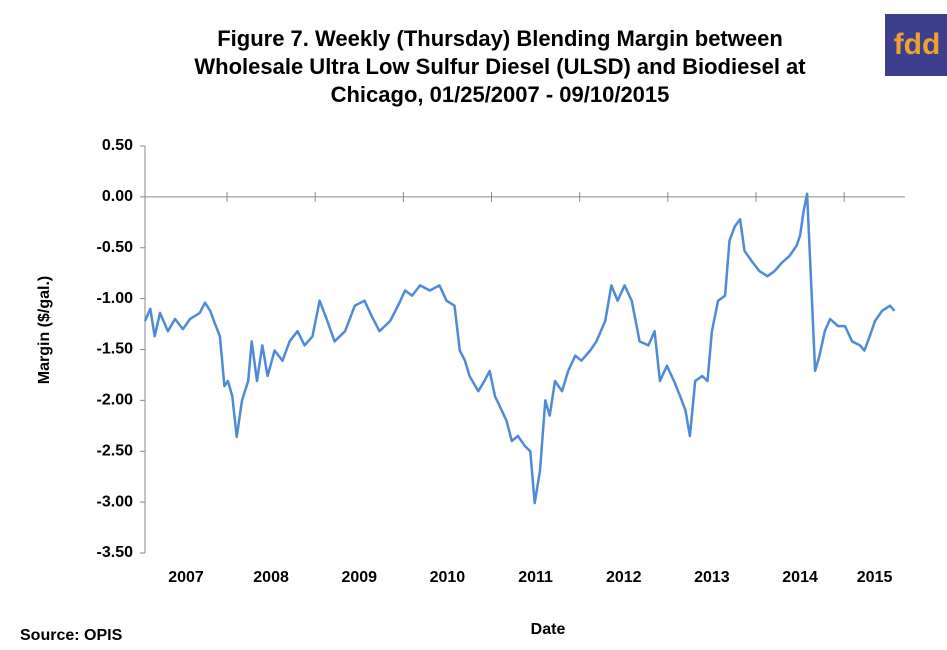  I want to click on x-tick-label: 2008, so click(271, 577).